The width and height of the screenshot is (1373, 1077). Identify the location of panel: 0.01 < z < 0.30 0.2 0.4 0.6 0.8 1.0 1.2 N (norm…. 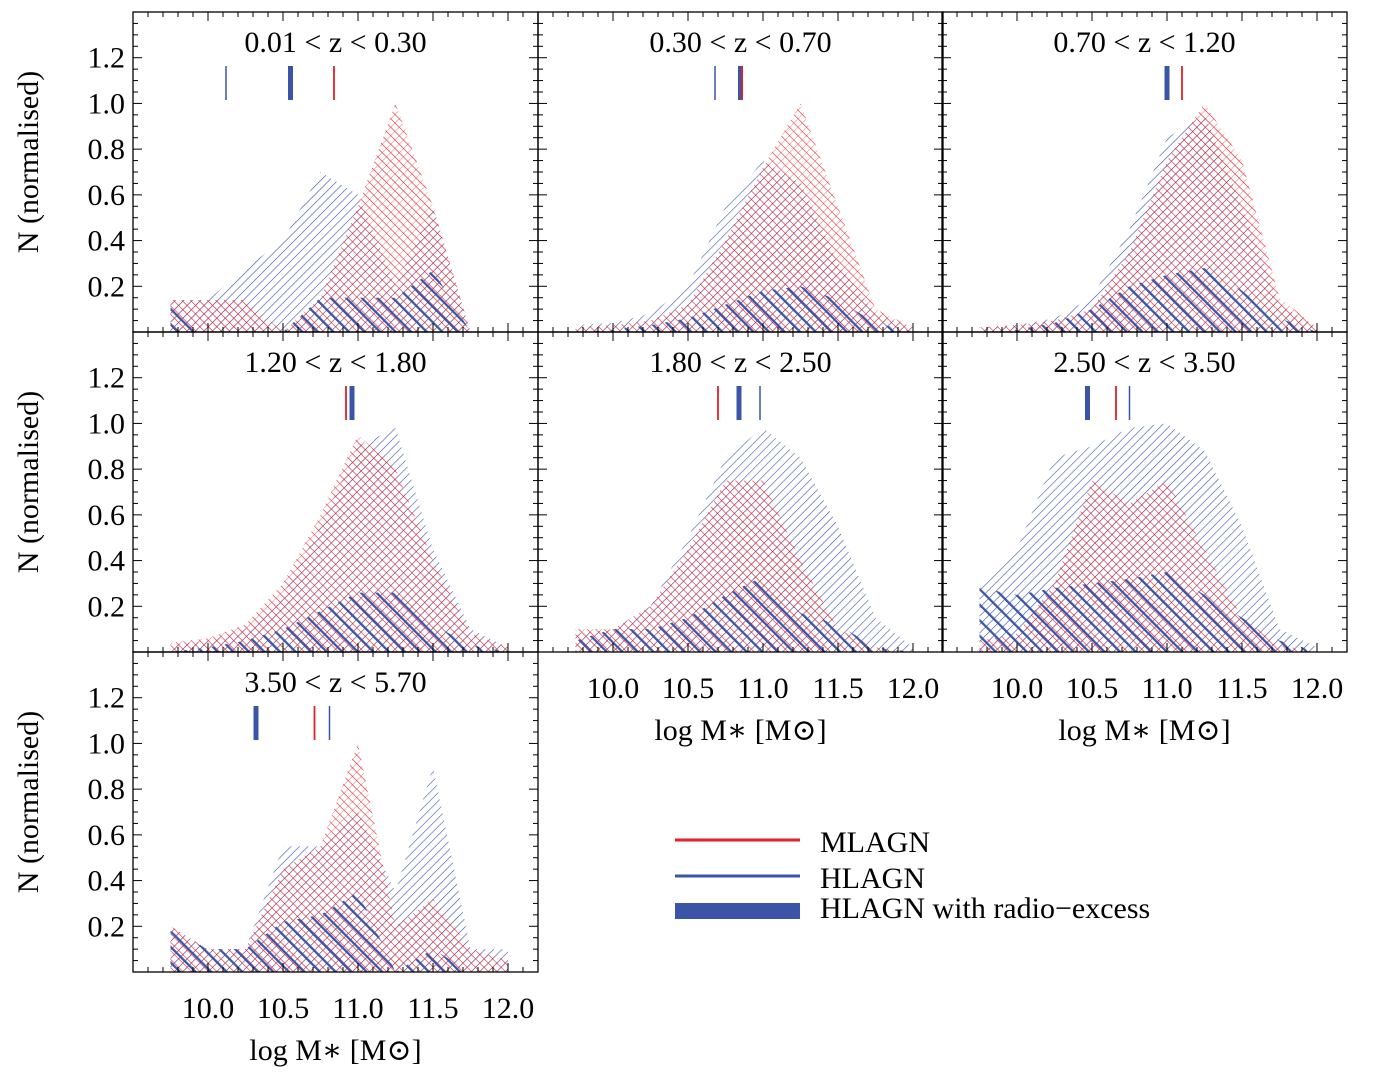
(275, 172).